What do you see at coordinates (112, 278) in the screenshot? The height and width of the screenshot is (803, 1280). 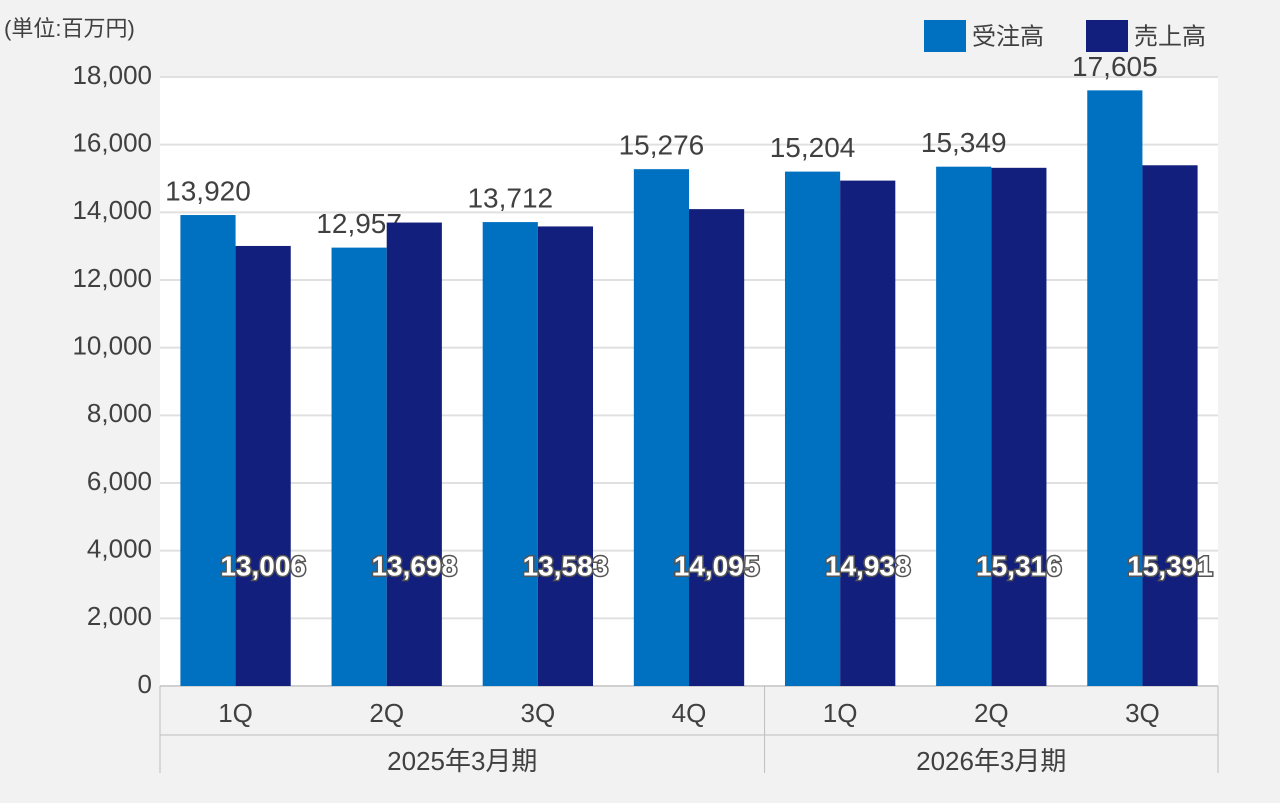 I see `y-tick-label: 12,000` at bounding box center [112, 278].